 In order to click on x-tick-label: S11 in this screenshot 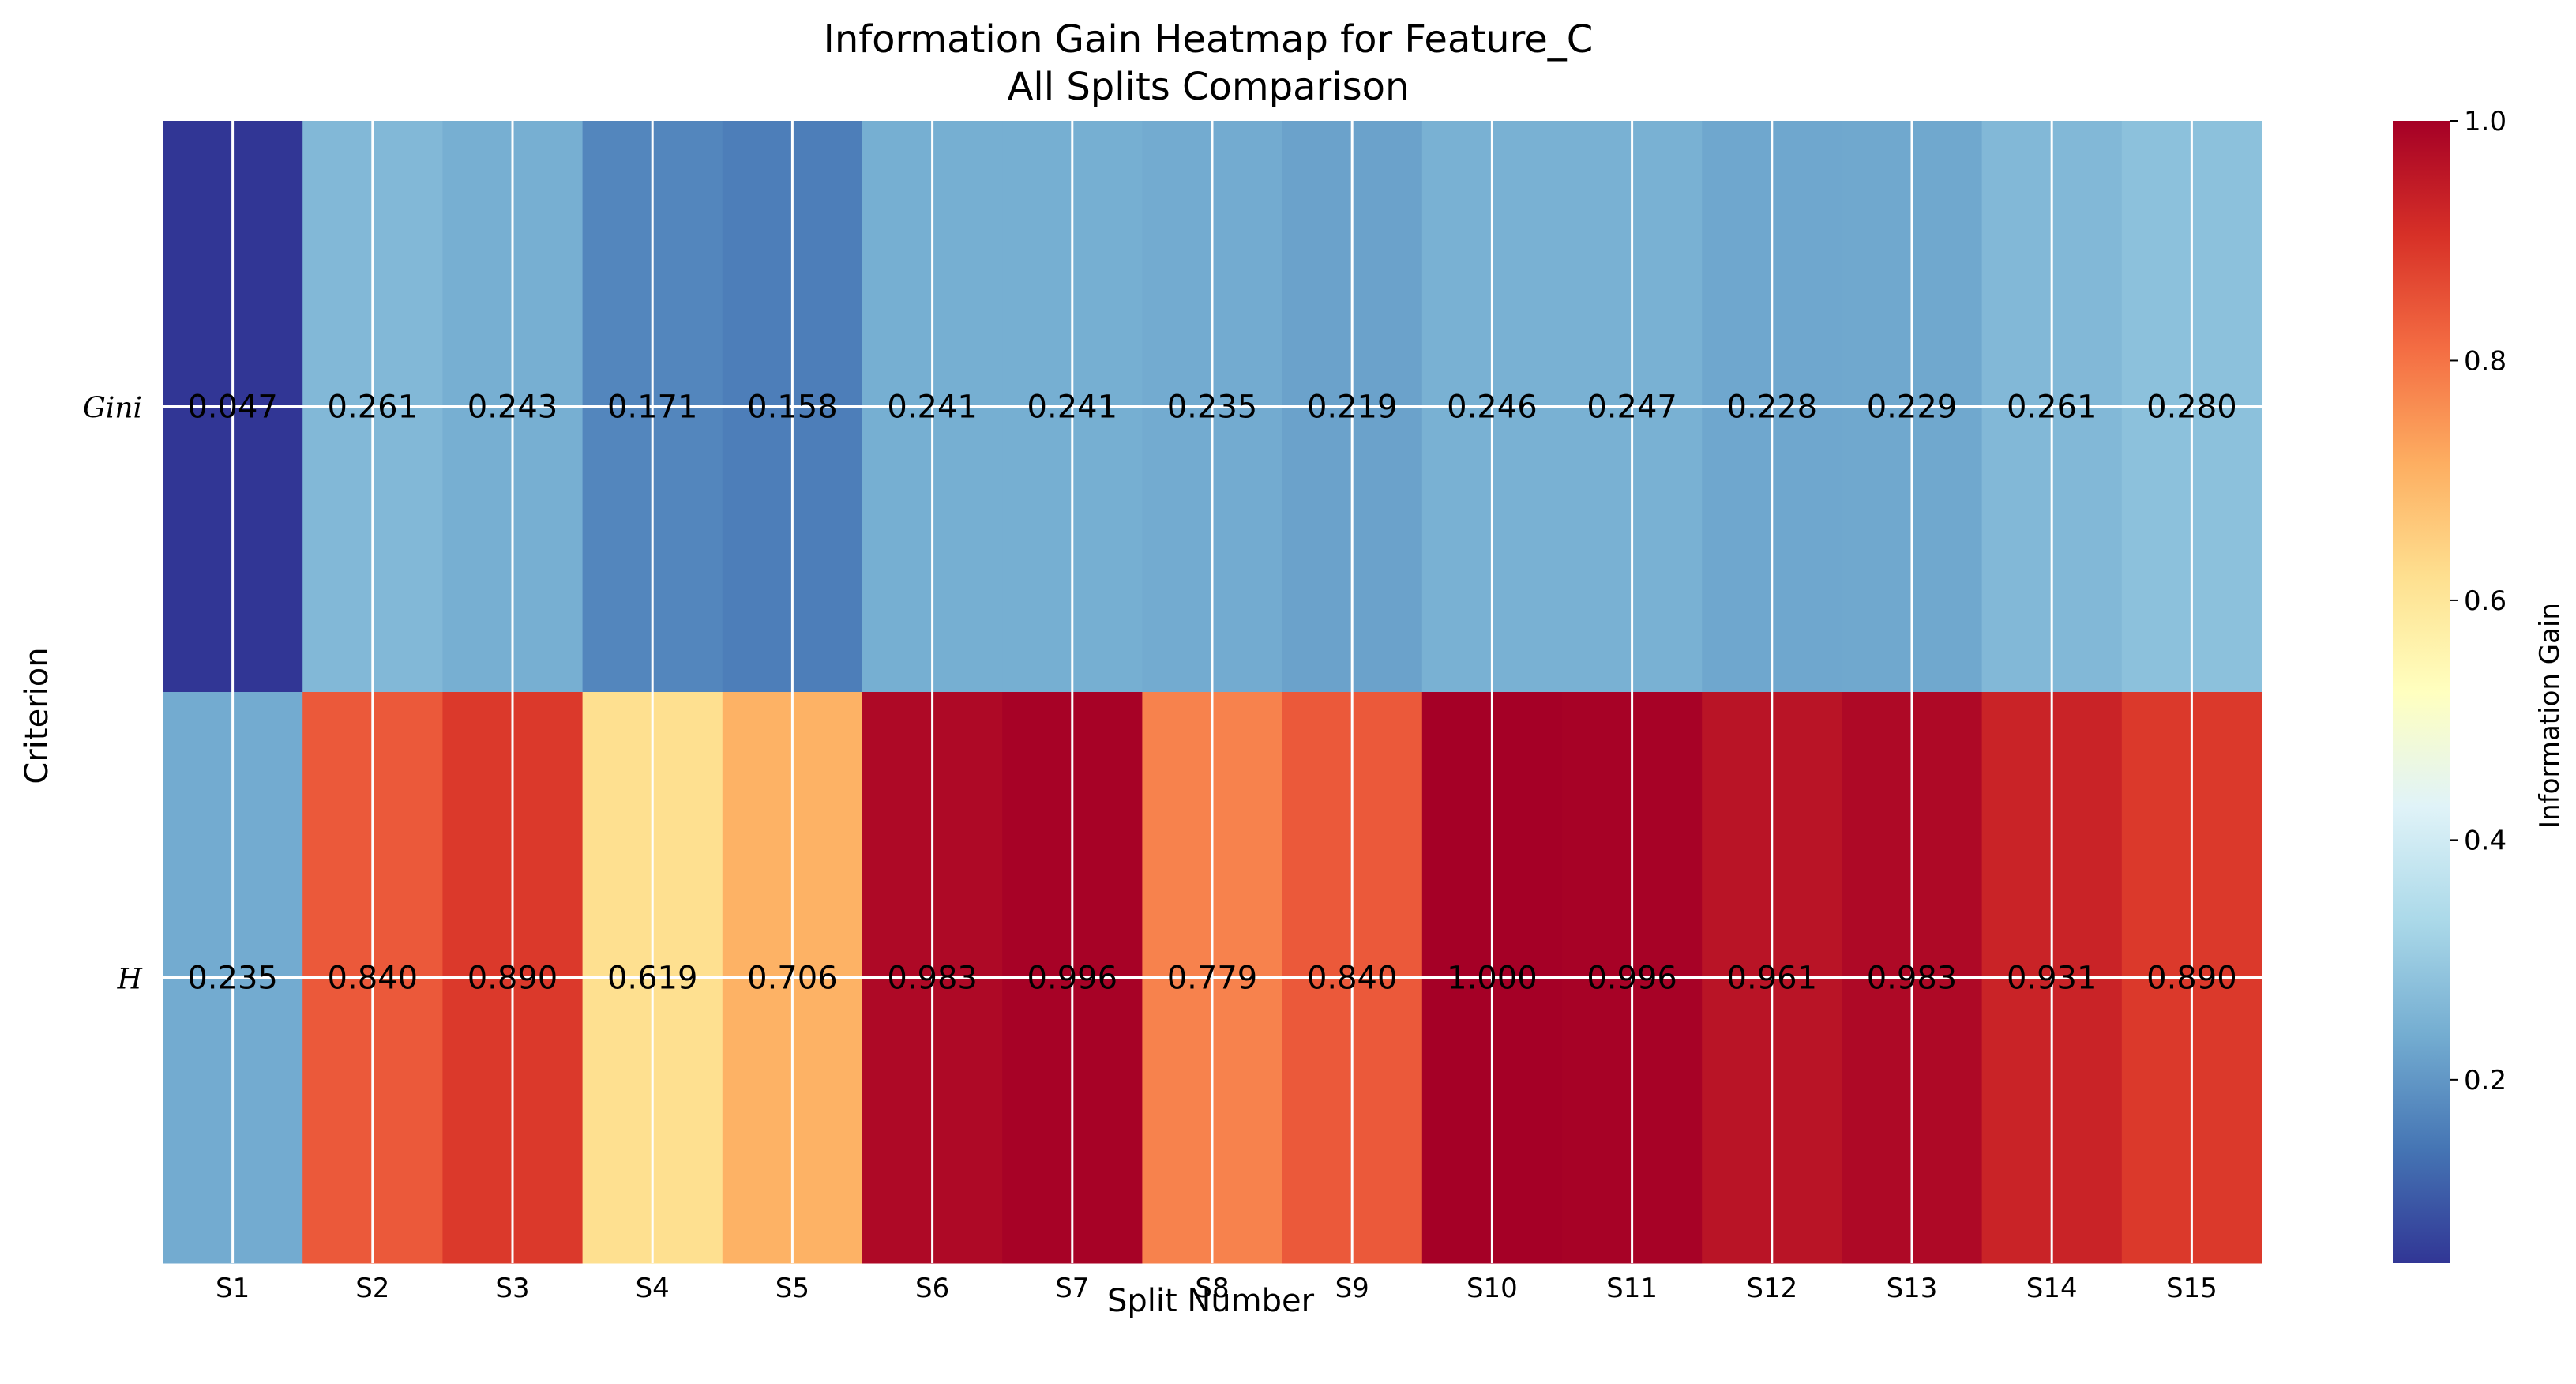, I will do `click(1632, 1288)`.